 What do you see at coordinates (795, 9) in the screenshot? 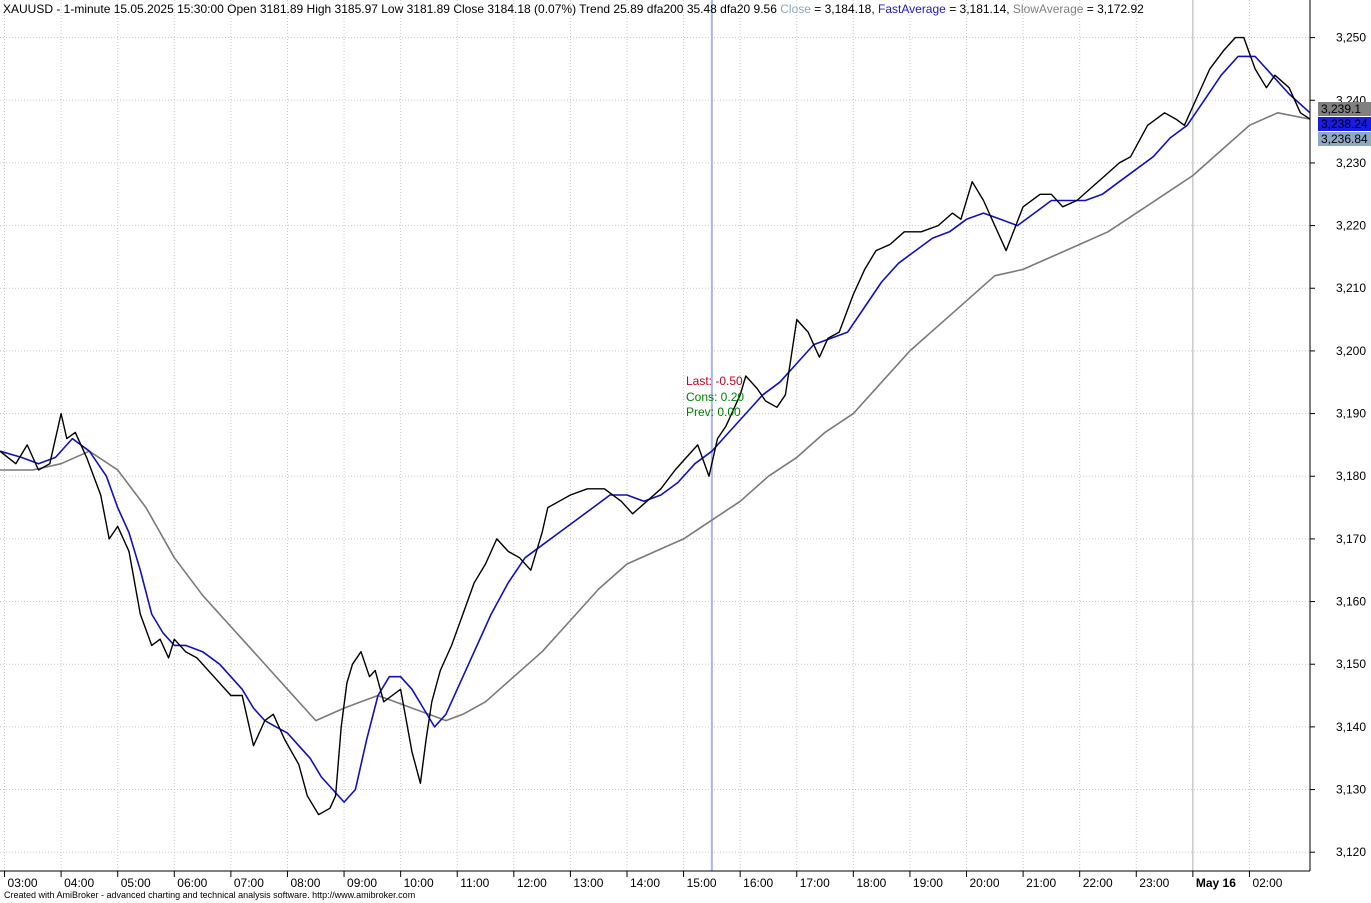
I see `header-close-label: Close` at bounding box center [795, 9].